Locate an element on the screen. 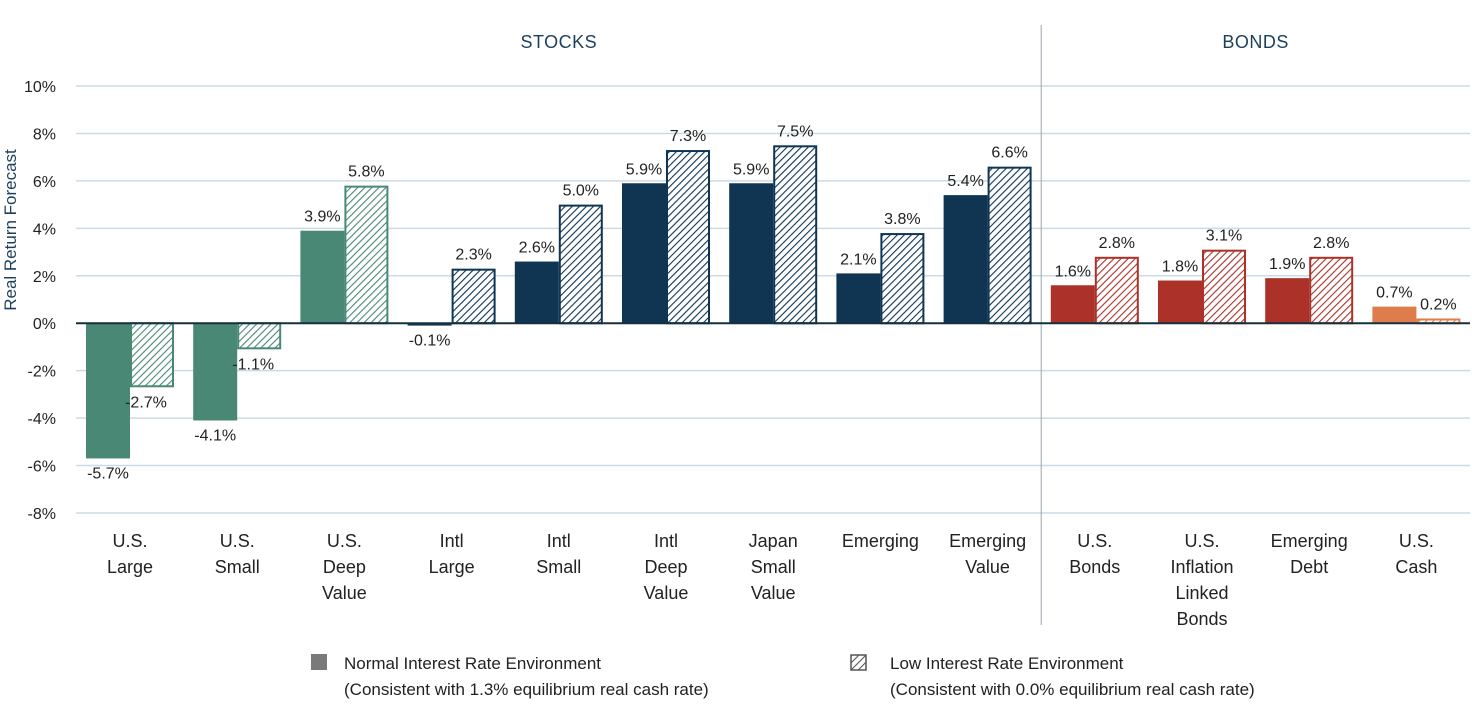  data-label-normal: 1.9% is located at coordinates (1287, 264).